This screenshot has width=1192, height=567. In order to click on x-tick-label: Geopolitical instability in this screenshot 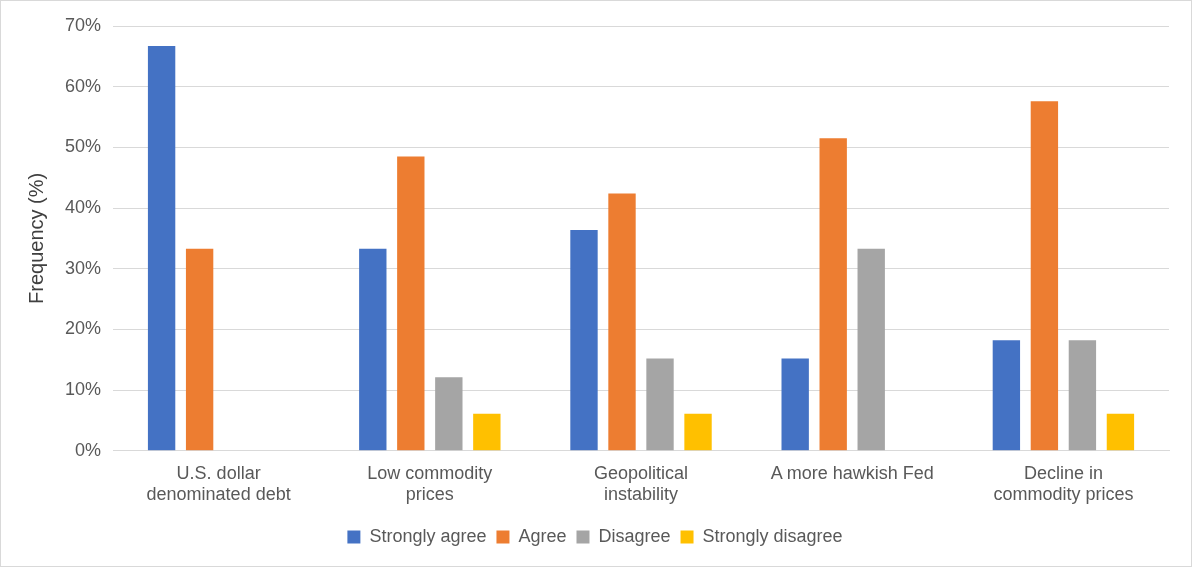, I will do `click(641, 483)`.